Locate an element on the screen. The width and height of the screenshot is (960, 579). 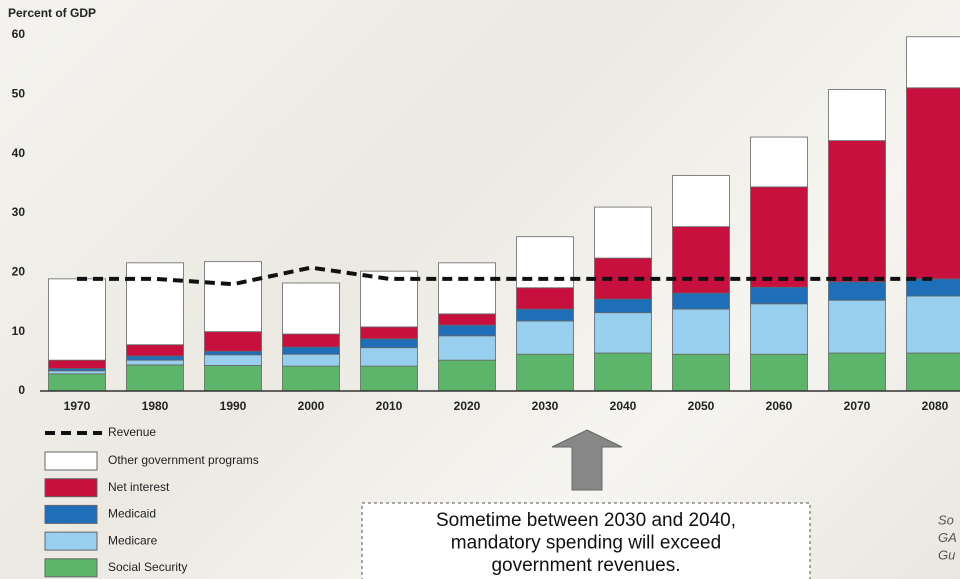
x-tick-label: 1970 is located at coordinates (77, 406).